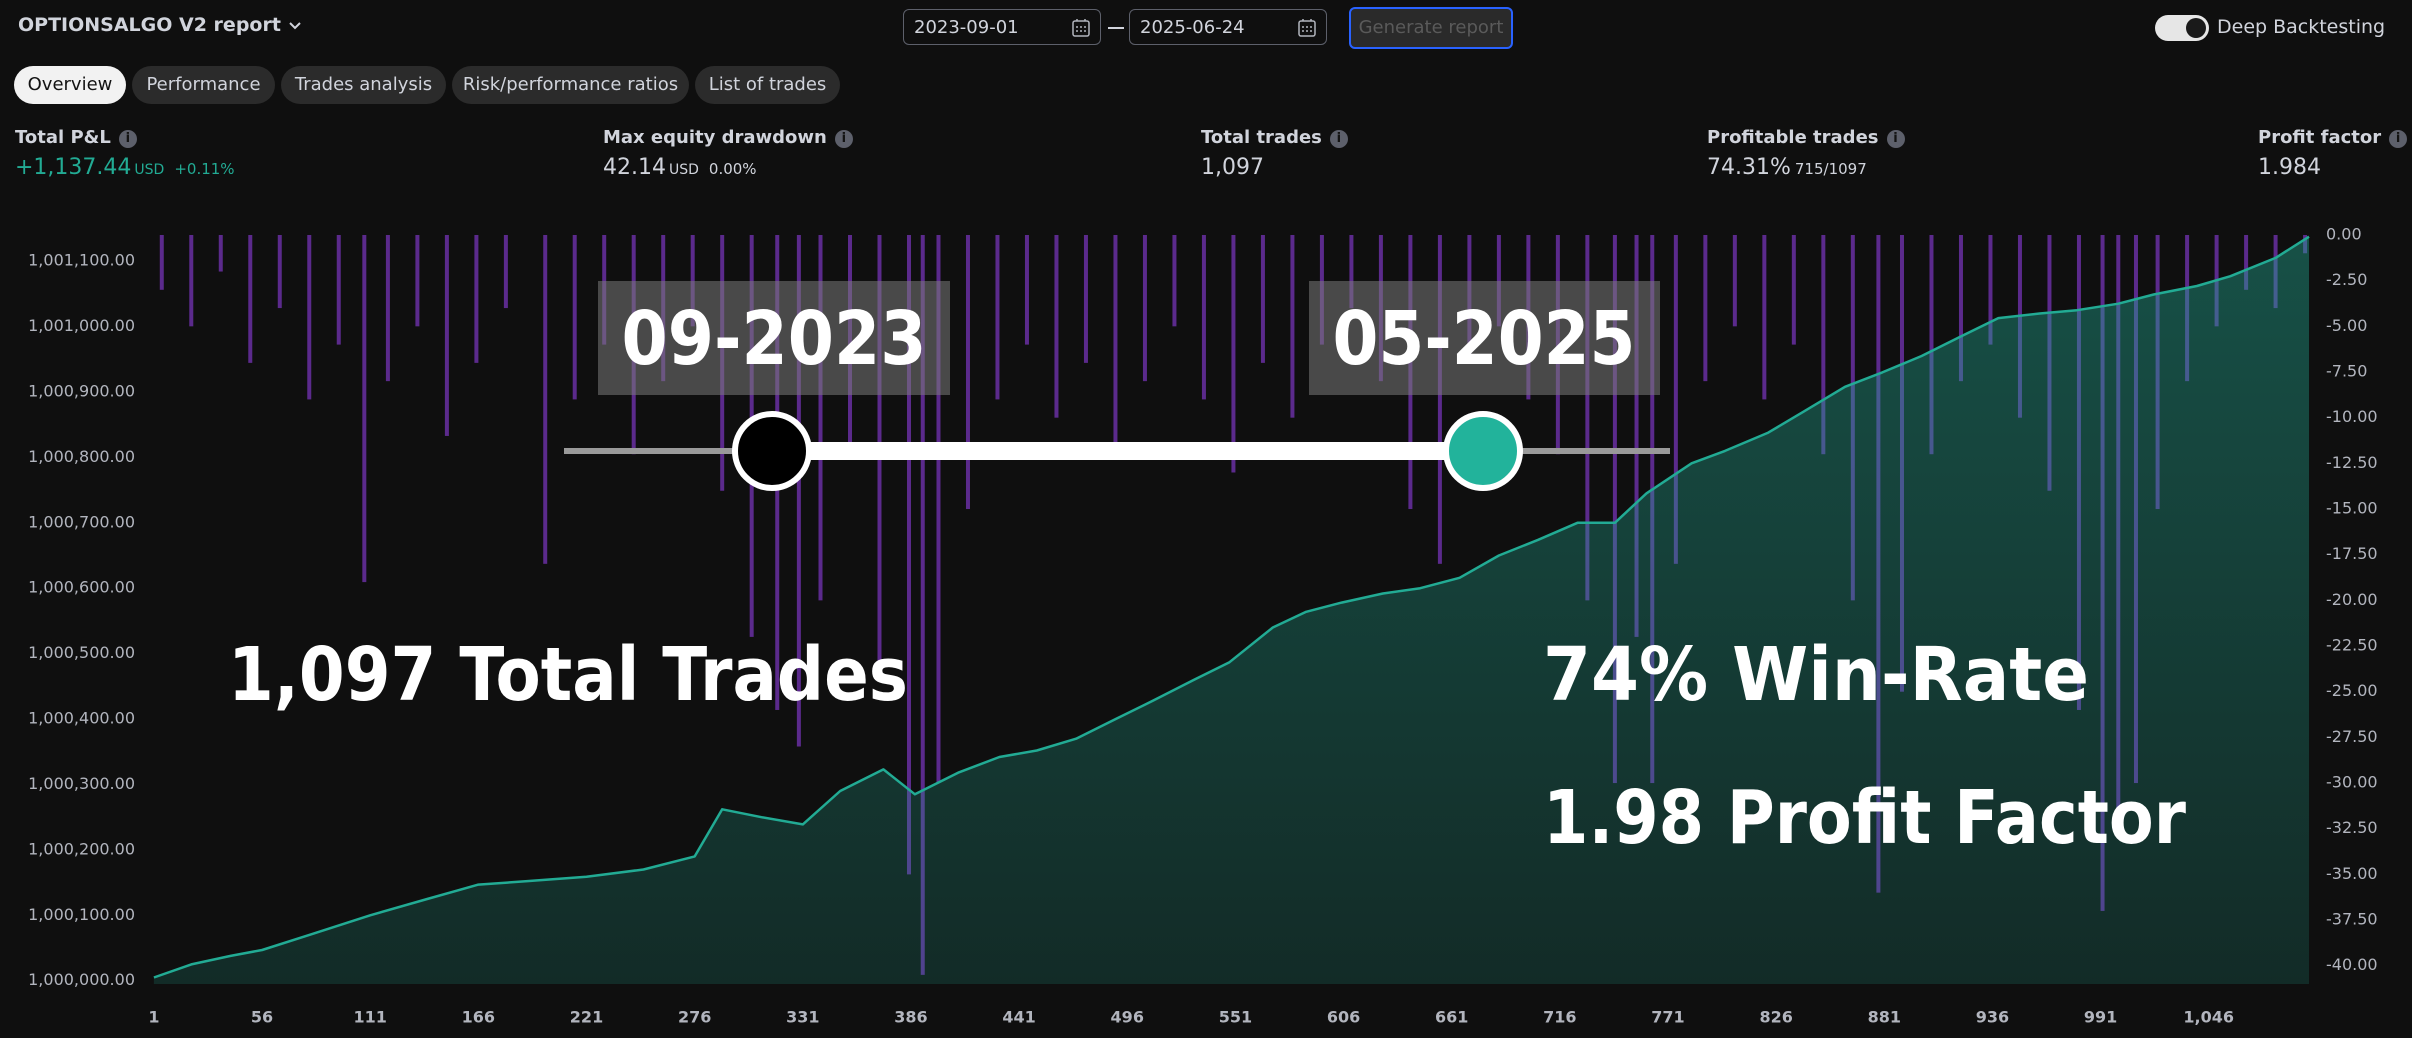 This screenshot has height=1038, width=2412. Describe the element at coordinates (1192, 27) in the screenshot. I see `end-date: 2025-06-24` at that location.